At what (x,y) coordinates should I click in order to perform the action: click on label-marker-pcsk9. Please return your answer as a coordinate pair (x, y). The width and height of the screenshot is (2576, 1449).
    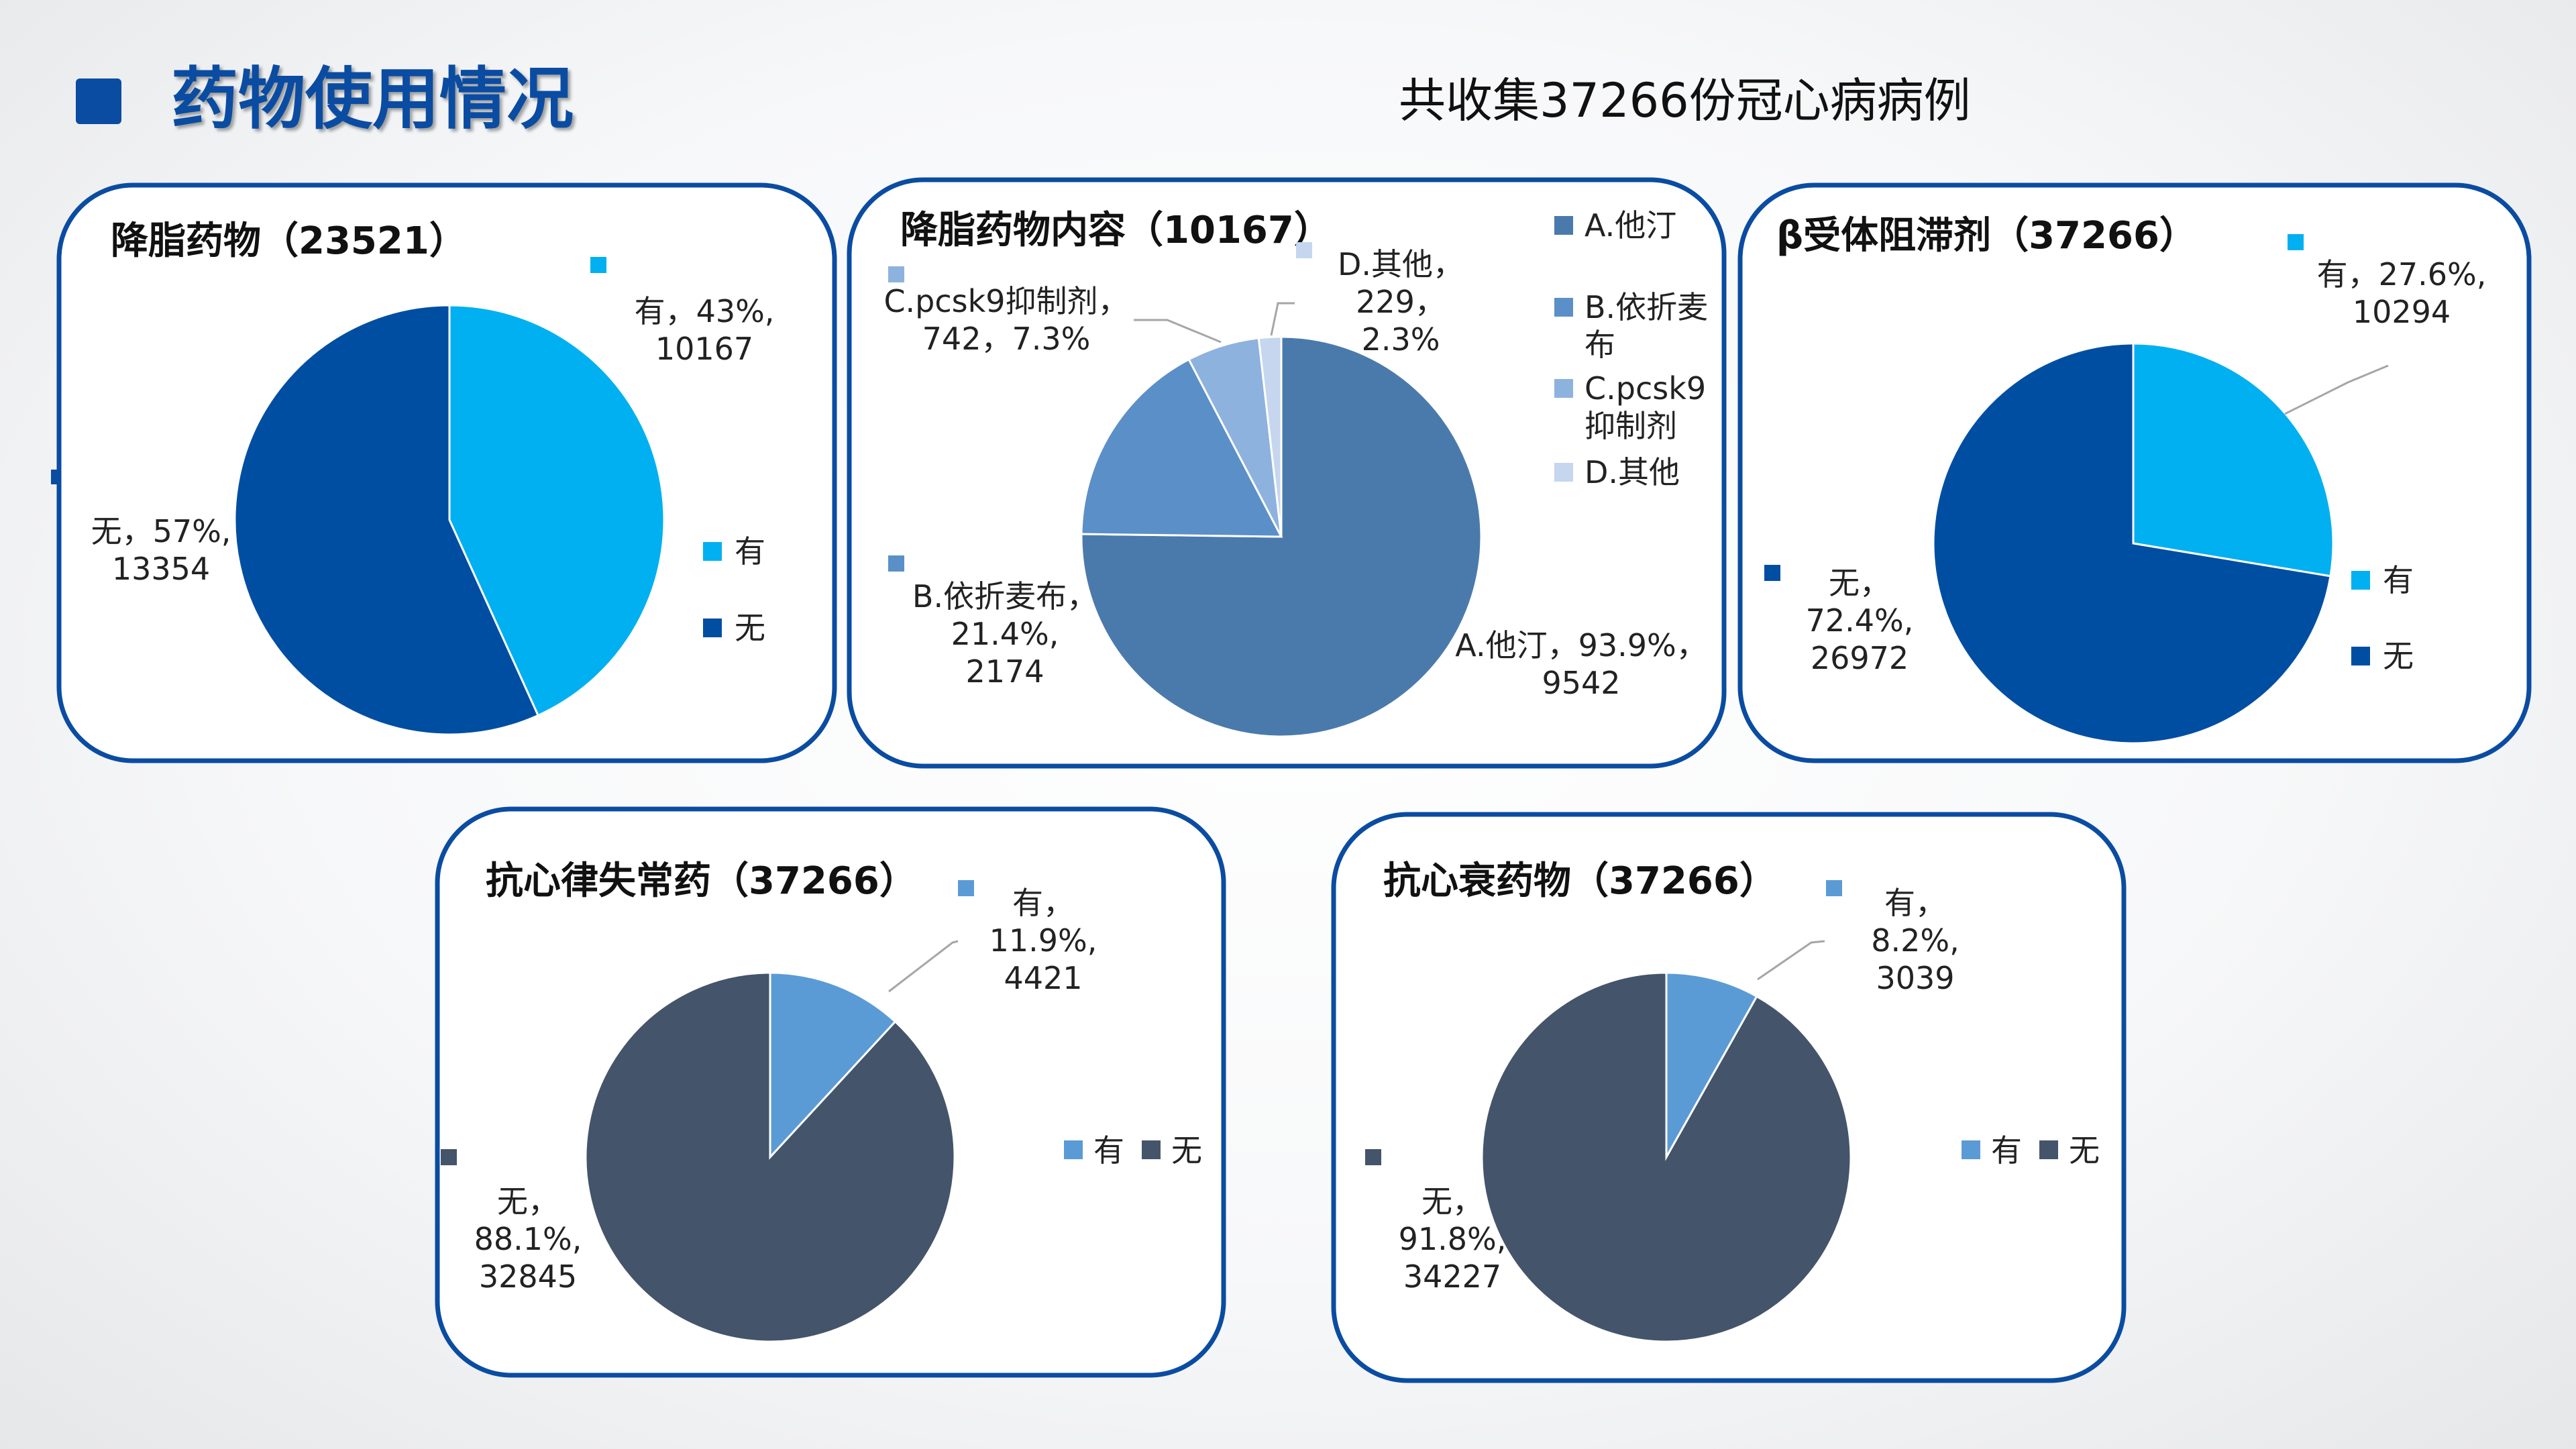
    Looking at the image, I should click on (896, 274).